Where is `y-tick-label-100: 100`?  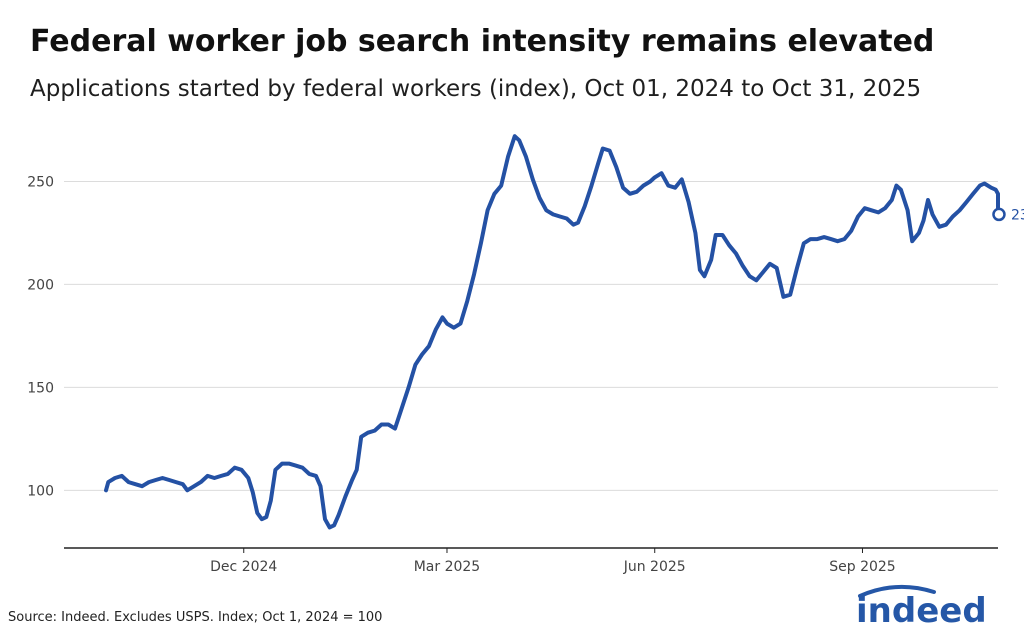 y-tick-label-100: 100 is located at coordinates (40, 491).